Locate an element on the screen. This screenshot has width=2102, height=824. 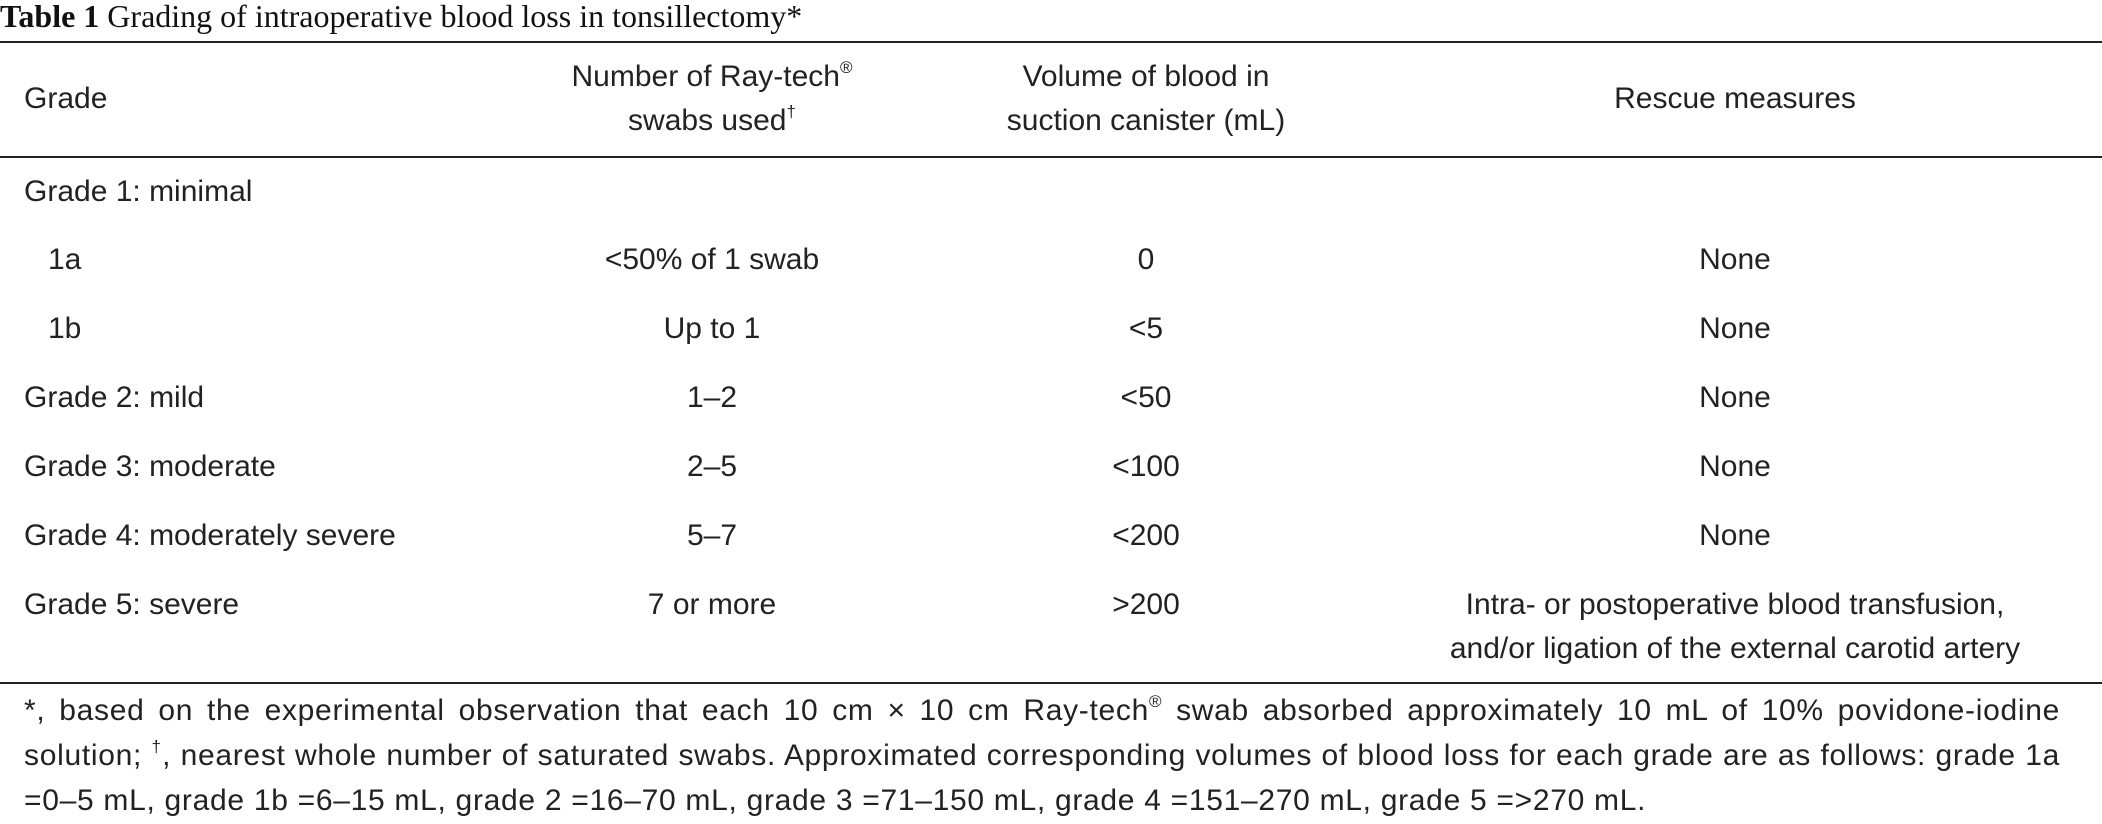
table-row-1a-swabs: <50% of 1 swab is located at coordinates (712, 259).